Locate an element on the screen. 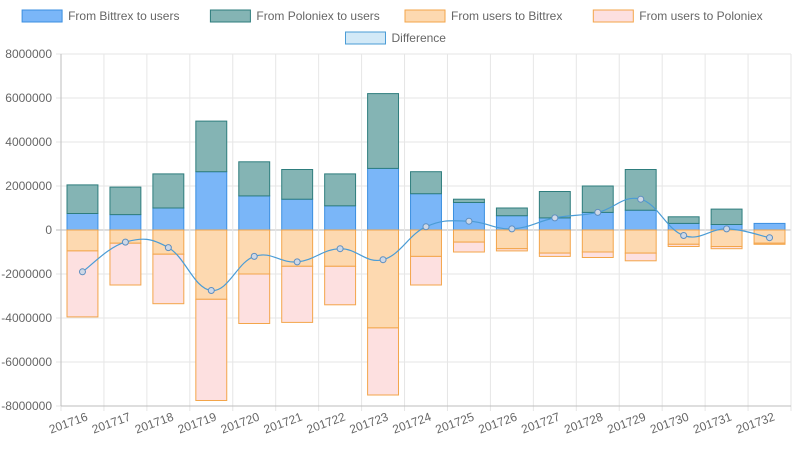  y-tick-label: -6000000 is located at coordinates (26, 362).